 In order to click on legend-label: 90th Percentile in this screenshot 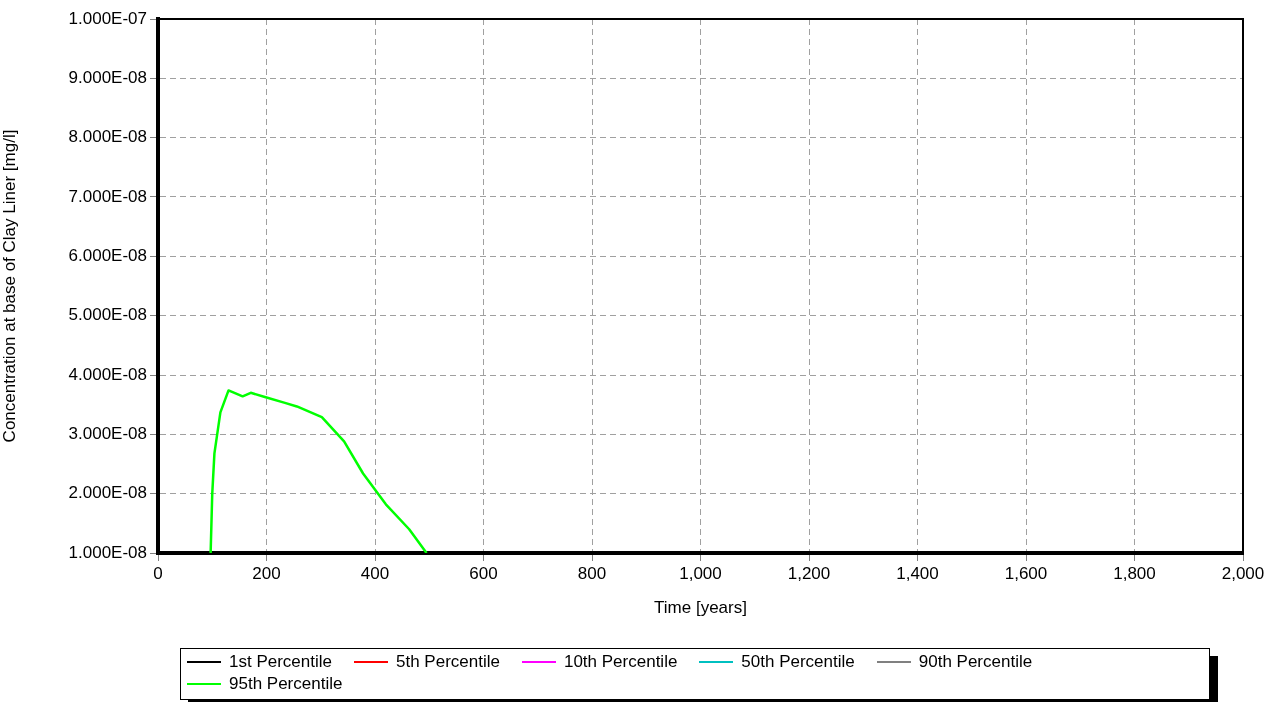, I will do `click(975, 662)`.